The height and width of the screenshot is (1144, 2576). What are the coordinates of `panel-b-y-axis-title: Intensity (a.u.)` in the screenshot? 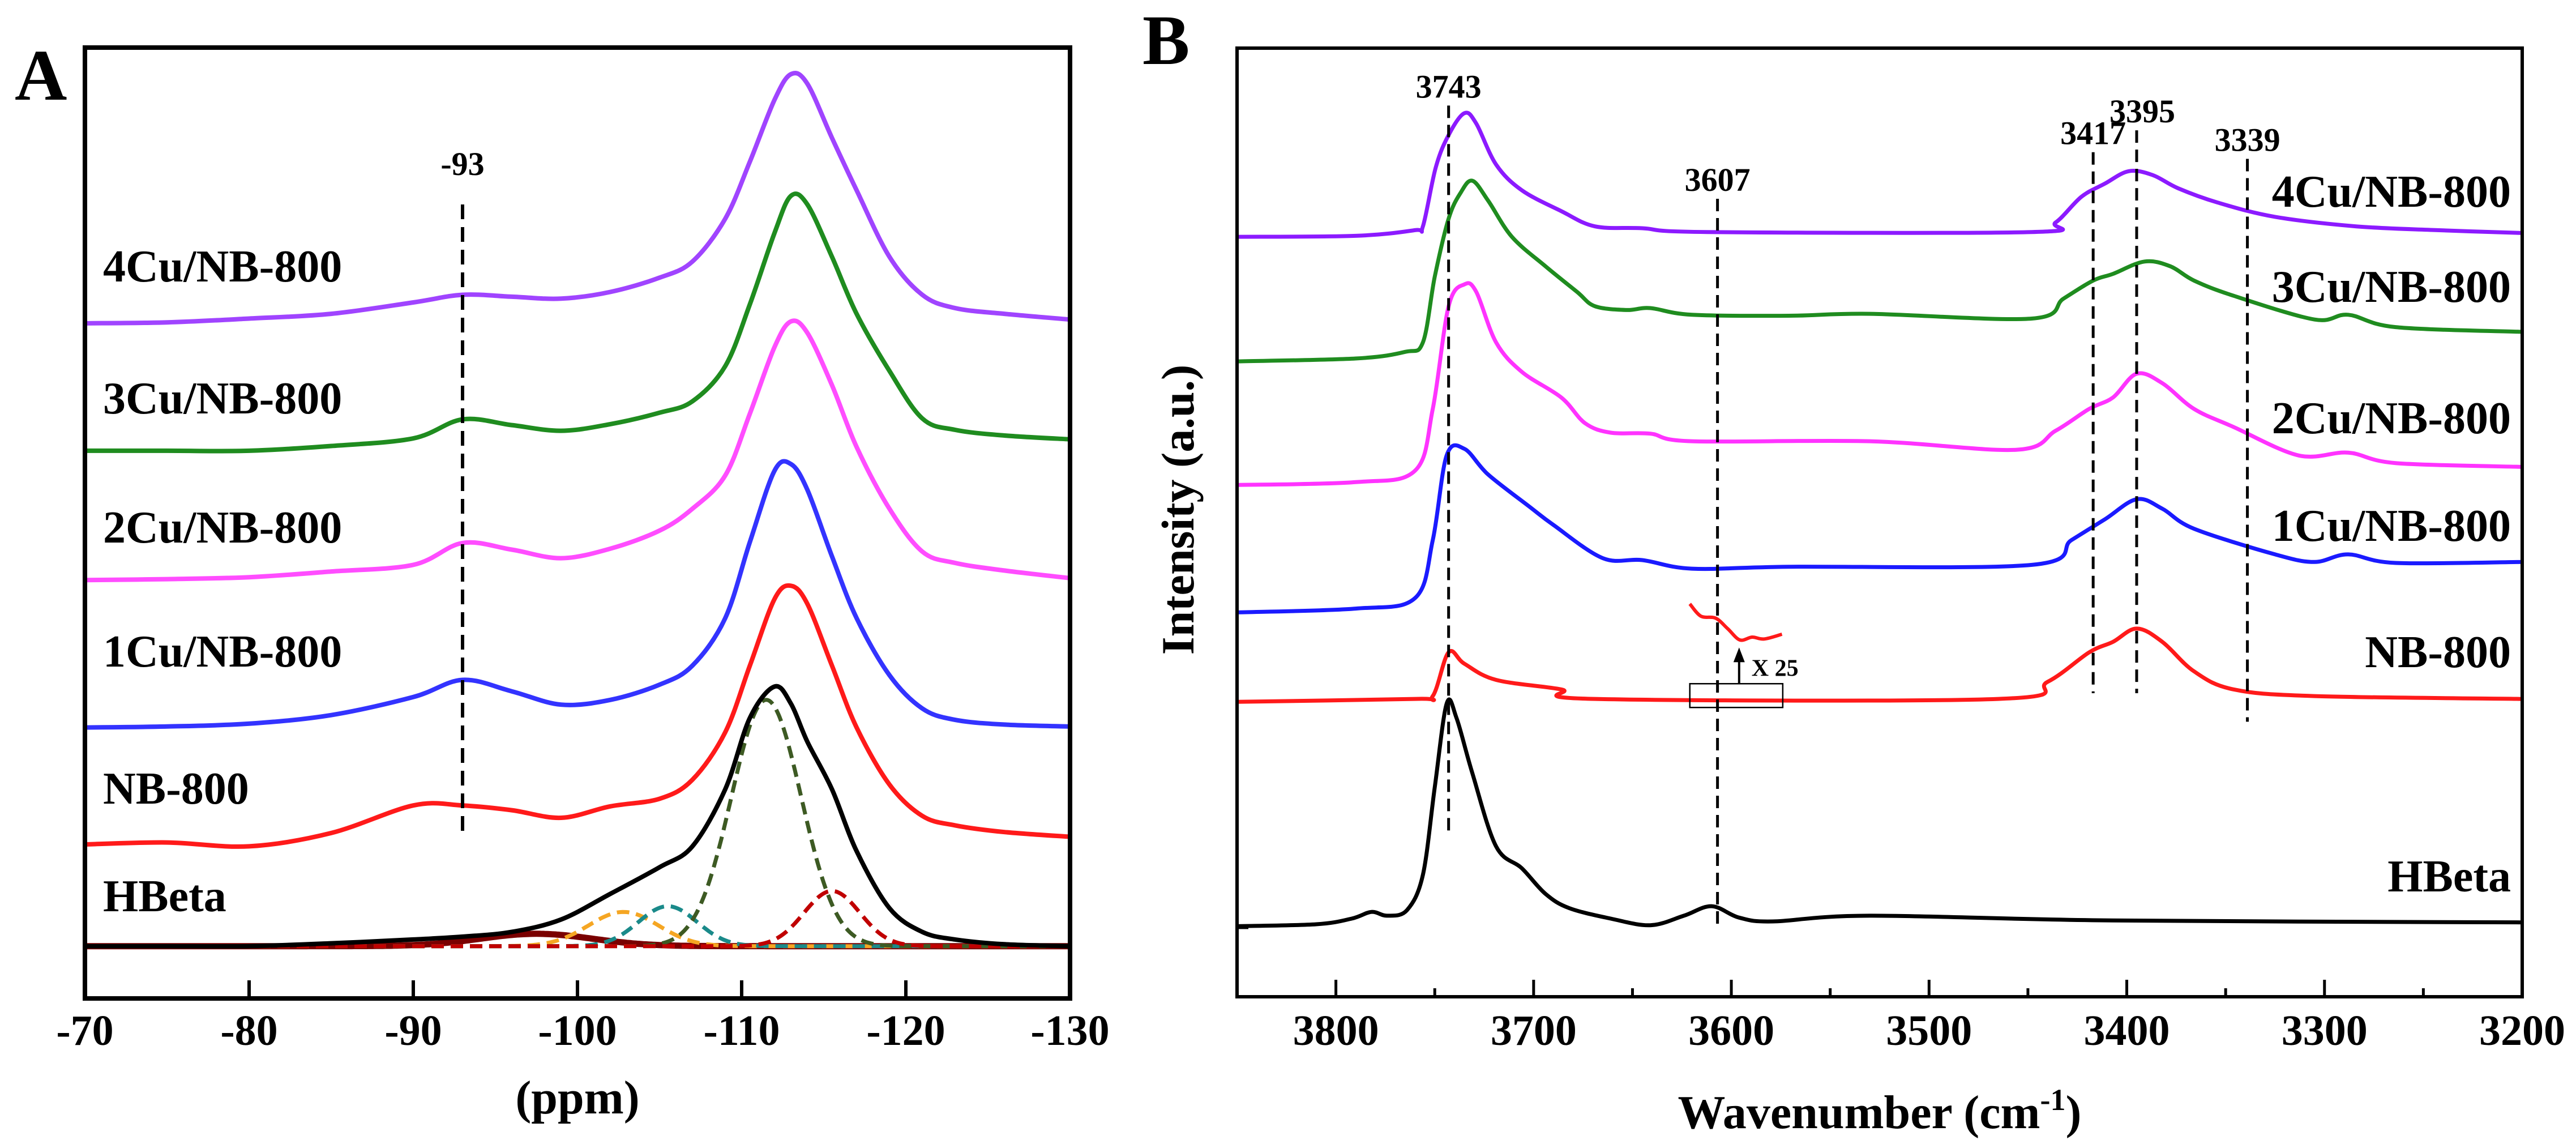 It's located at (1178, 510).